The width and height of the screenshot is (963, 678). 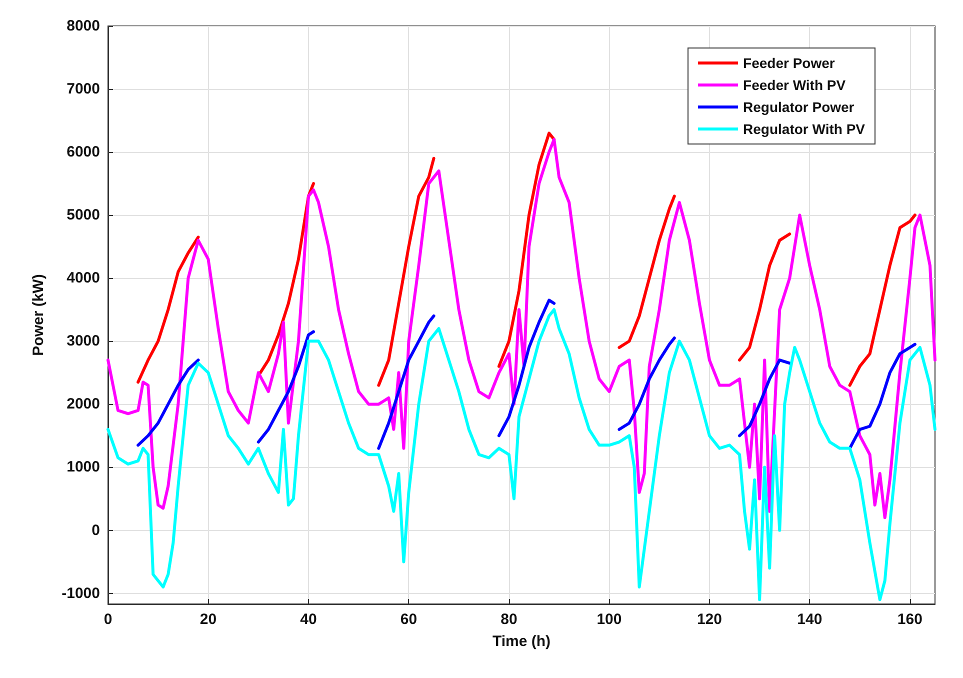 I want to click on y-axis-title: Power (kW), so click(x=38, y=315).